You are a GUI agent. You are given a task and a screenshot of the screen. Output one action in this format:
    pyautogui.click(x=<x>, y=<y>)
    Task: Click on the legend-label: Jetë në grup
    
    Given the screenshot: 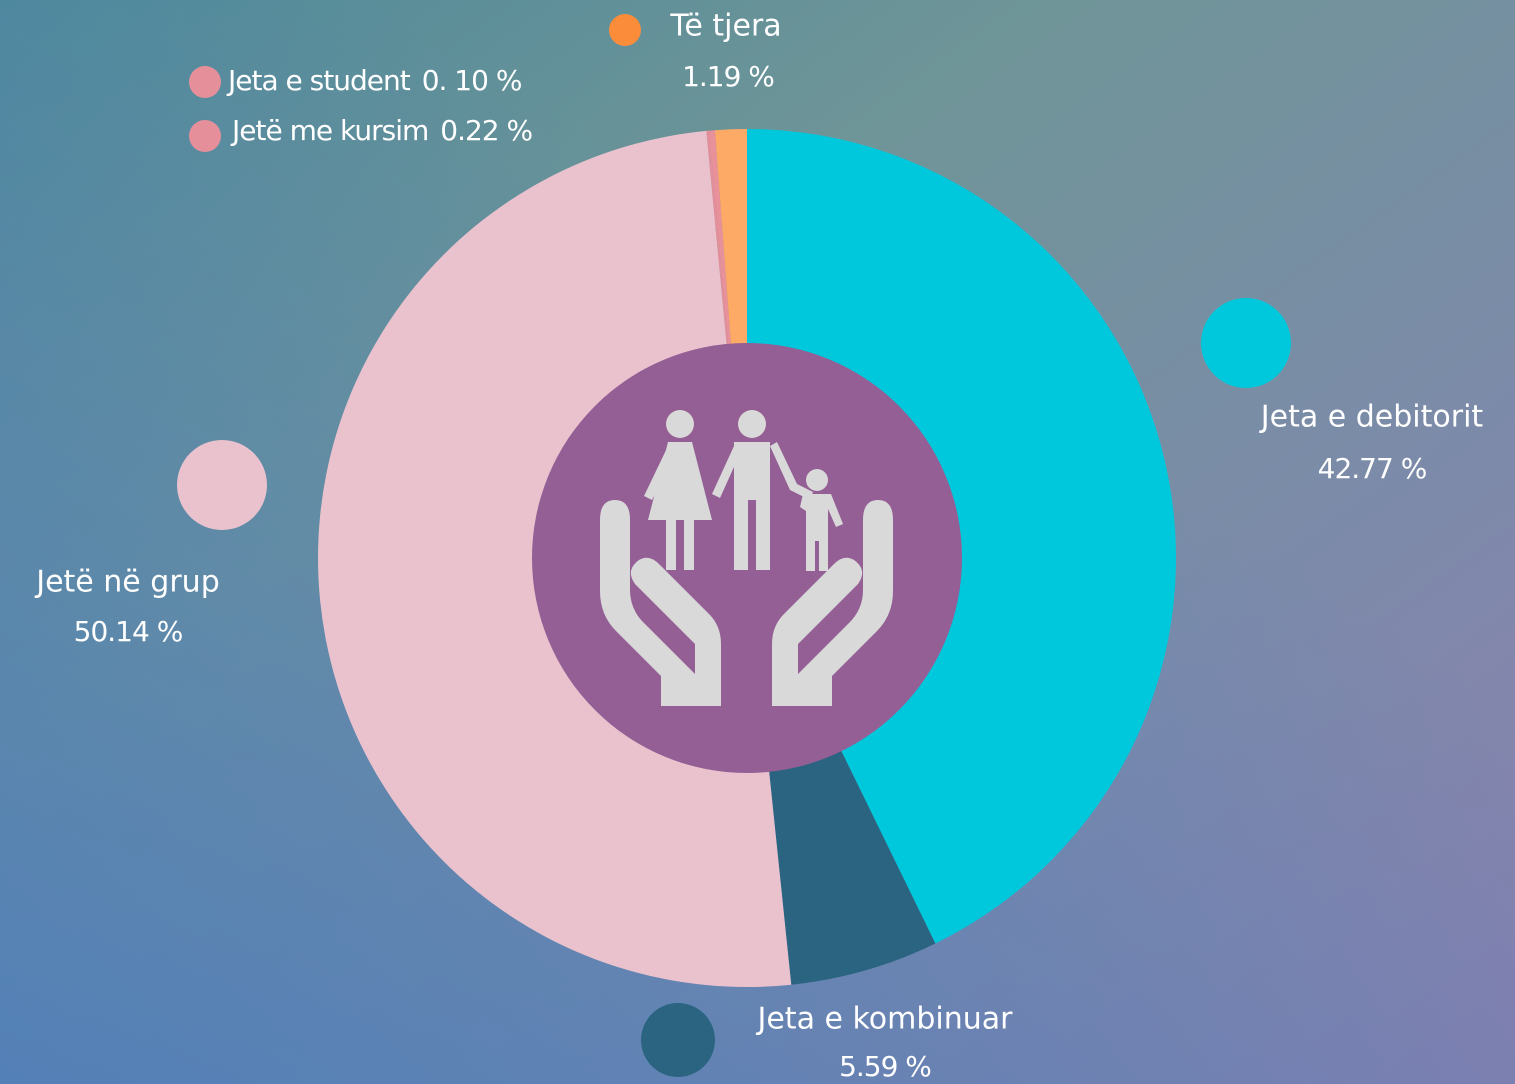 What is the action you would take?
    pyautogui.click(x=127, y=582)
    